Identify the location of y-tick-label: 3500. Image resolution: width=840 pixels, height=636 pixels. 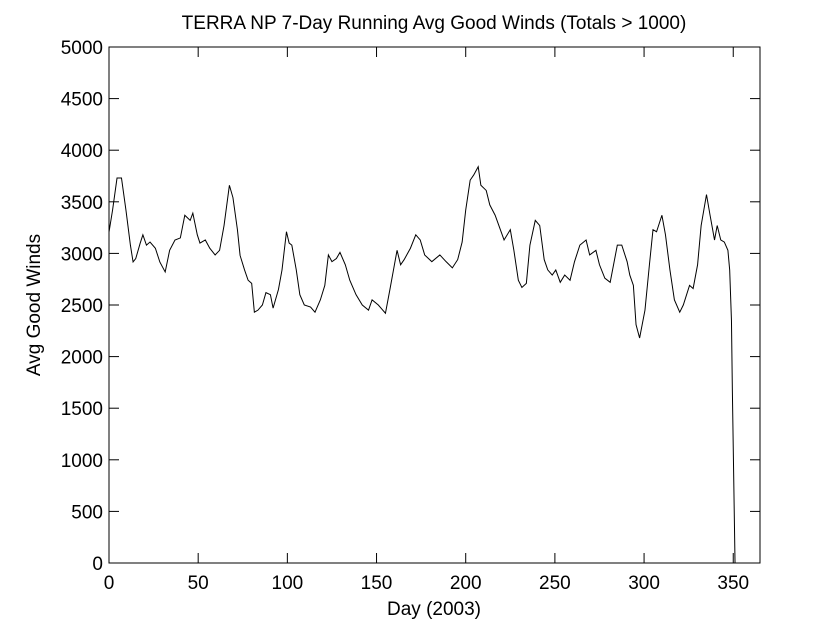
(82, 203).